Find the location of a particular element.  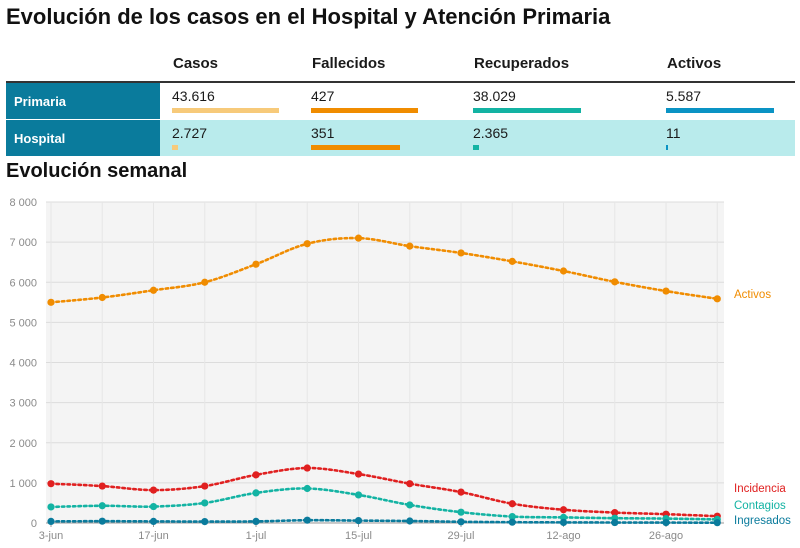

summary-row-hospital: Hospital 2.727 351 2.365 11 is located at coordinates (400, 137).